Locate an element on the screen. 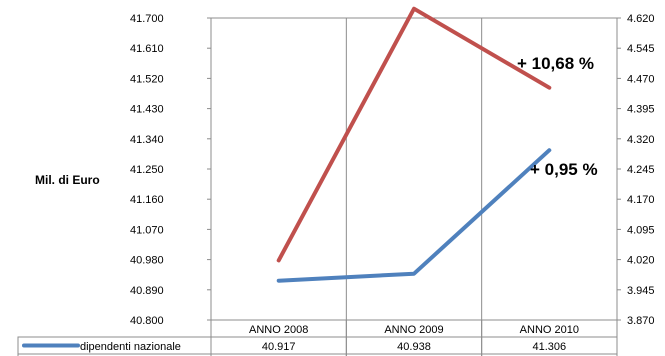  right-tick-label: 4.020 is located at coordinates (641, 261).